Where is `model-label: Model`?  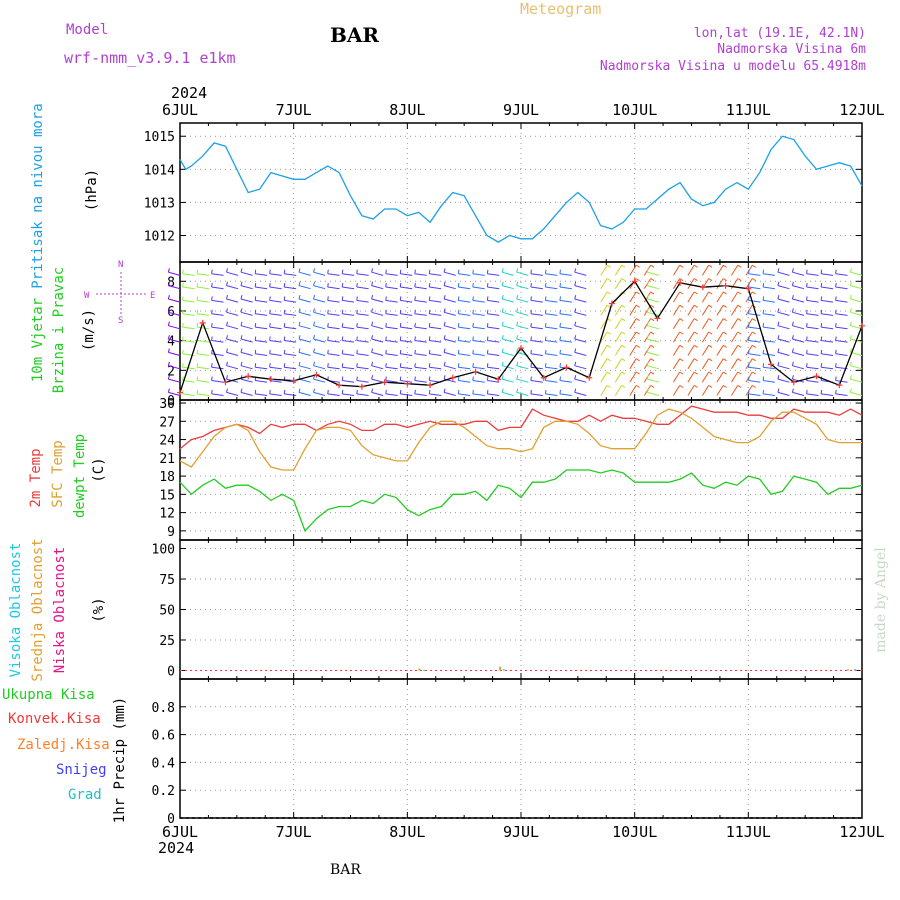
model-label: Model is located at coordinates (87, 30).